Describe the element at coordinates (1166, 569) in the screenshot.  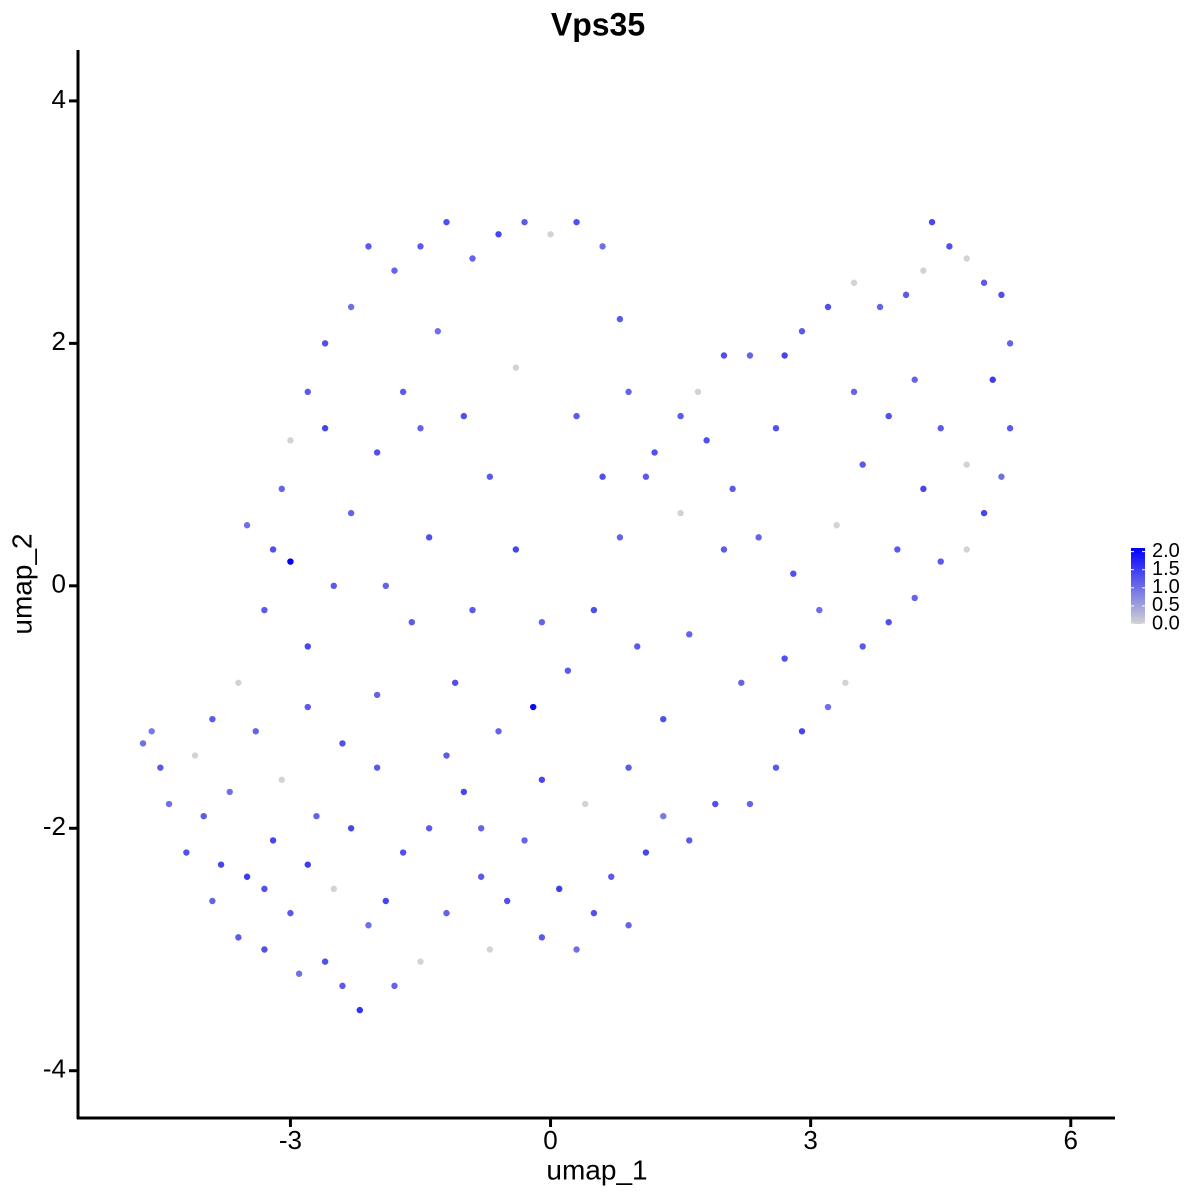
I see `colorbar-label: 1.5` at that location.